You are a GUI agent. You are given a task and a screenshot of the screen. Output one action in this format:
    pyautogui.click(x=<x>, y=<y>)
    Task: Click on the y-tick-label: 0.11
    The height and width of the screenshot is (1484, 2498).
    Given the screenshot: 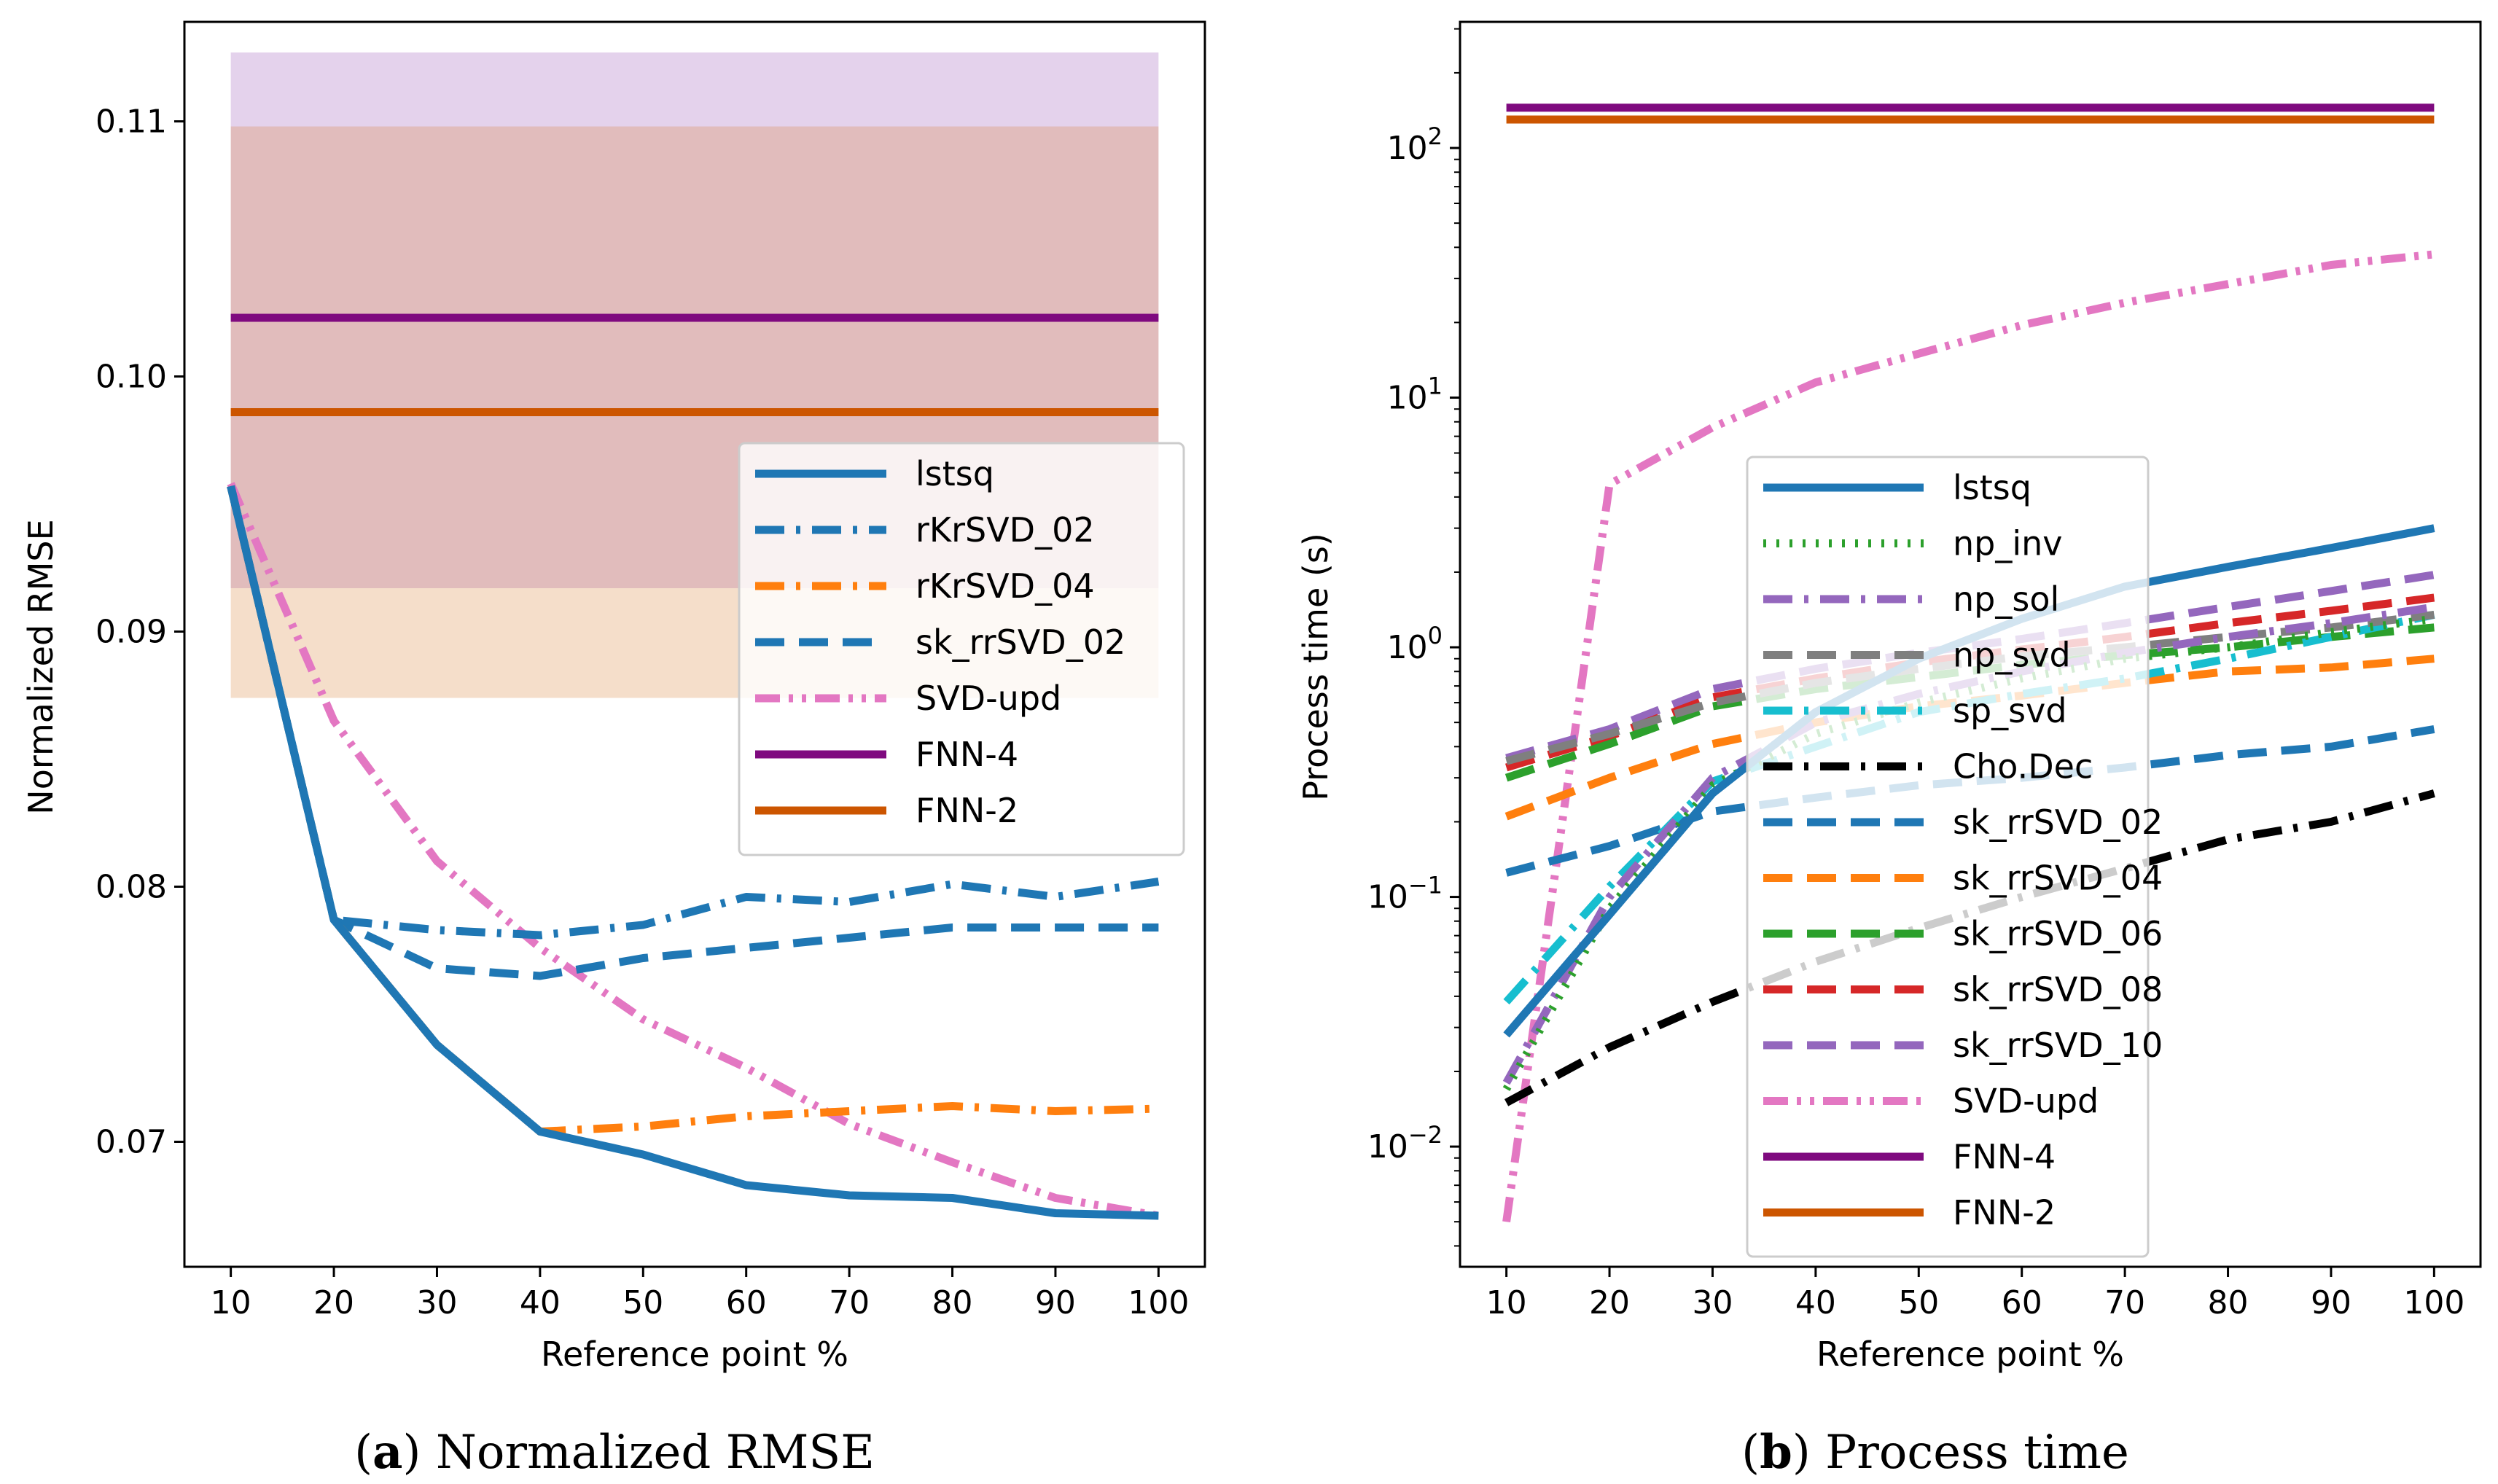 What is the action you would take?
    pyautogui.click(x=131, y=122)
    